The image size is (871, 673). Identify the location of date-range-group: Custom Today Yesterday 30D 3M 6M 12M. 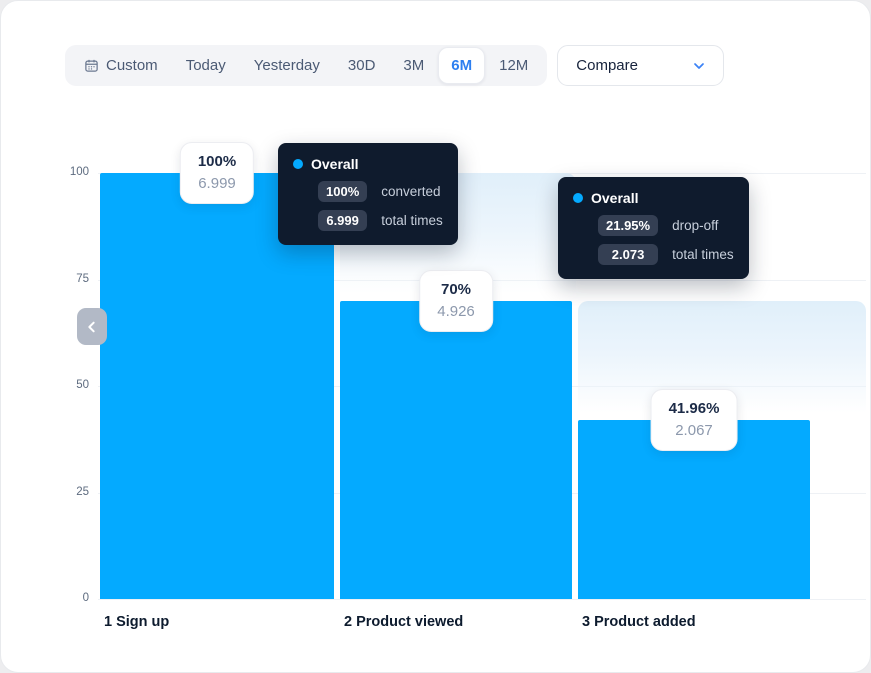
(306, 65).